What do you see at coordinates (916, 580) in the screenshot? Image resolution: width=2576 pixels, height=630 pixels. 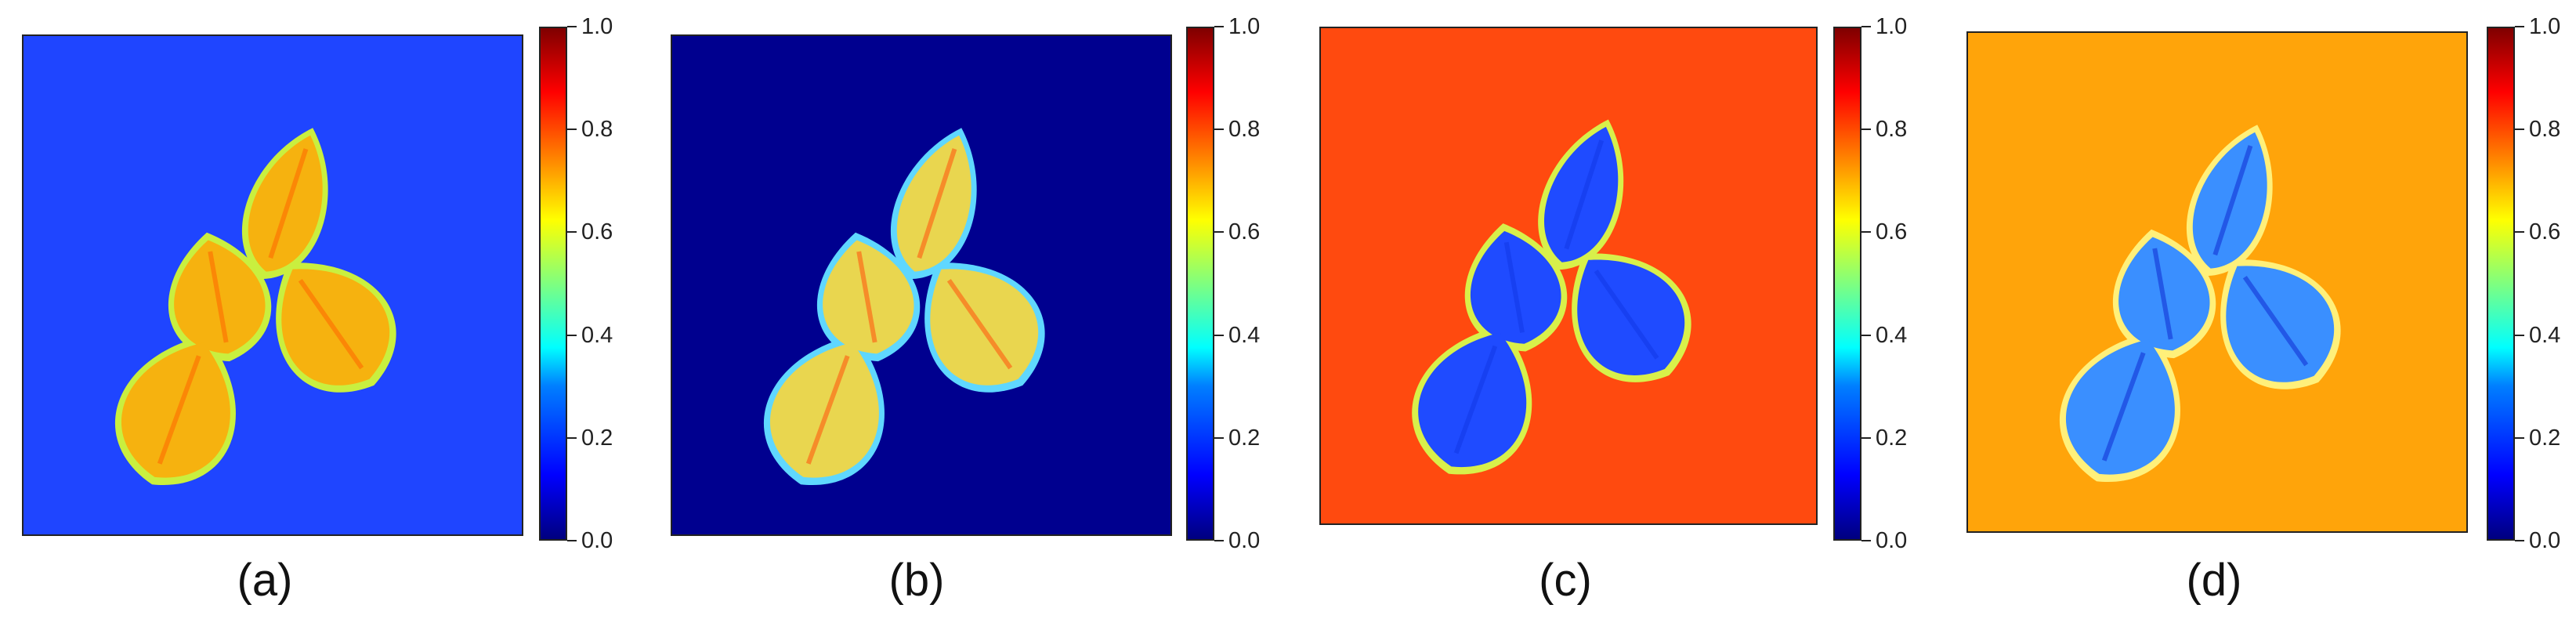 I see `panel-caption: (b)` at bounding box center [916, 580].